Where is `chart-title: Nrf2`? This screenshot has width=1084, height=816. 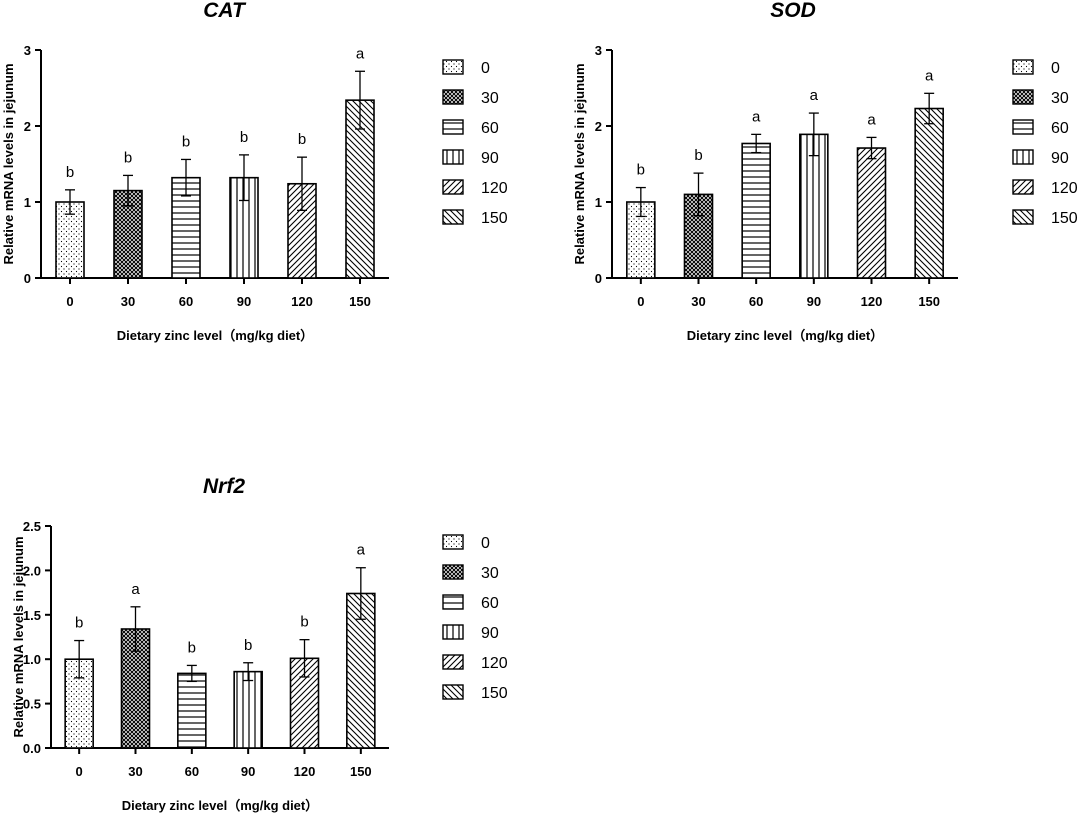
chart-title: Nrf2 is located at coordinates (224, 486).